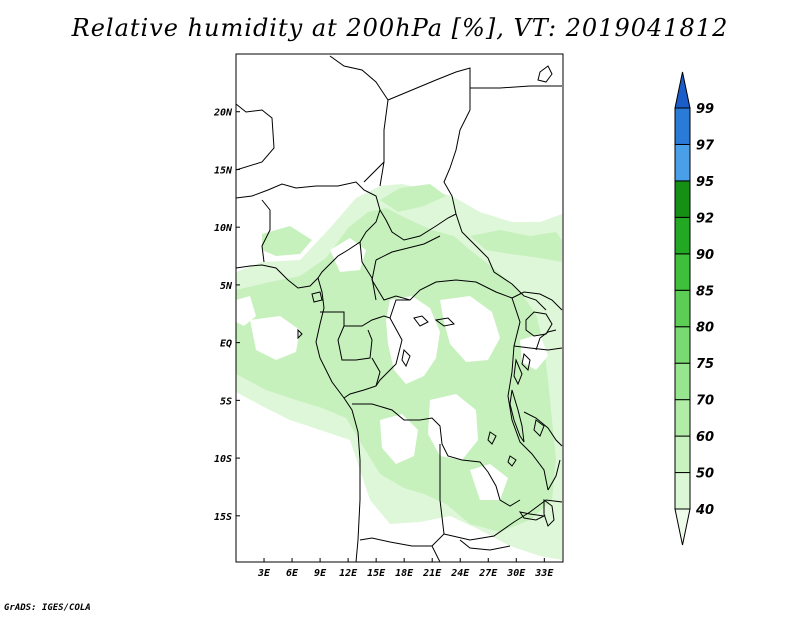 This screenshot has width=800, height=618. What do you see at coordinates (544, 573) in the screenshot?
I see `lon-tick-label: 33E` at bounding box center [544, 573].